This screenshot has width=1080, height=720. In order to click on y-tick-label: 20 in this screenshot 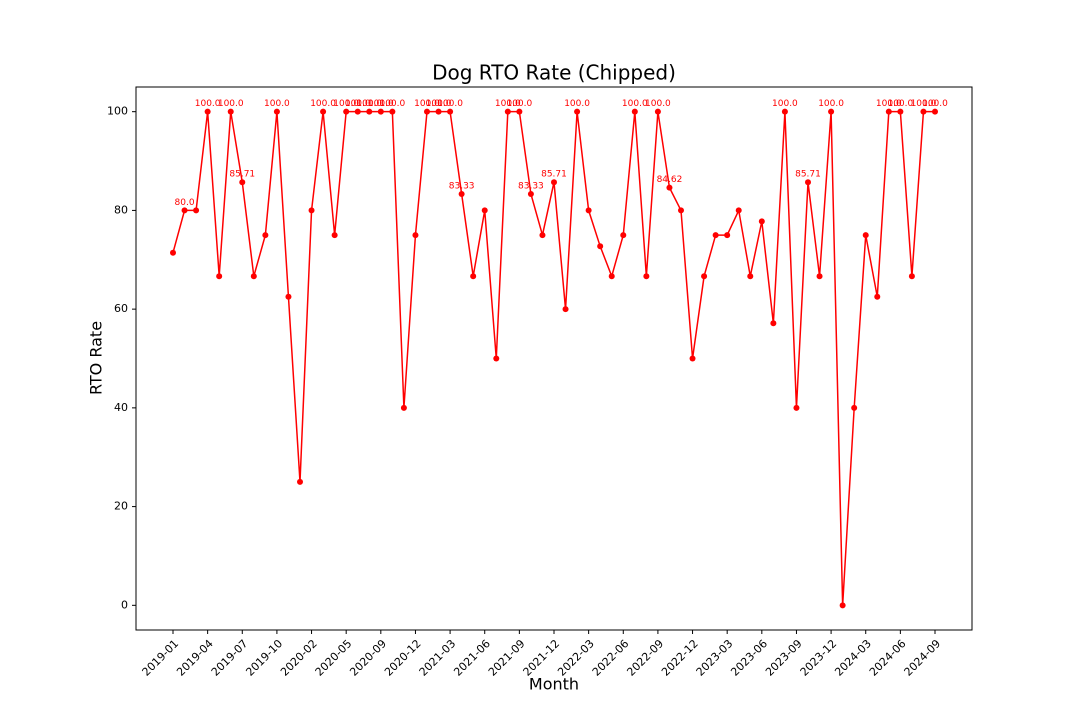, I will do `click(121, 506)`.